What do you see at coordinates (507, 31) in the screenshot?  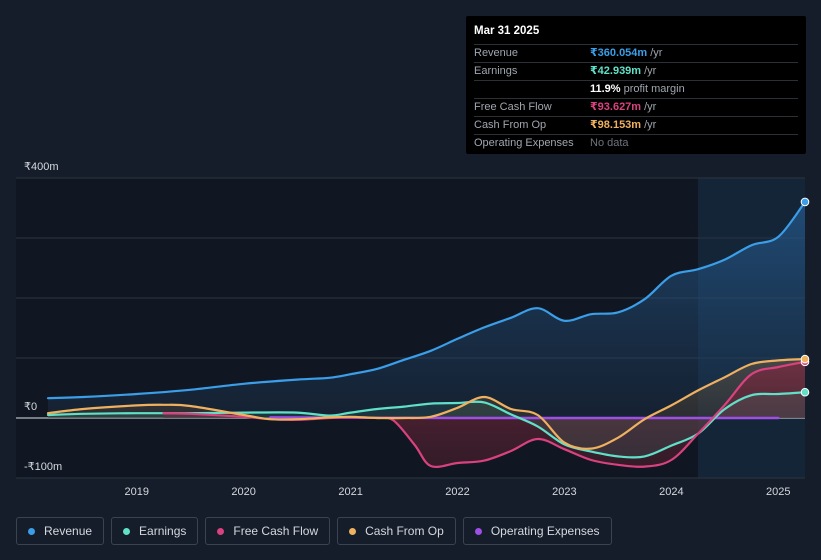 I see `tooltip-date: Mar 31 2025` at bounding box center [507, 31].